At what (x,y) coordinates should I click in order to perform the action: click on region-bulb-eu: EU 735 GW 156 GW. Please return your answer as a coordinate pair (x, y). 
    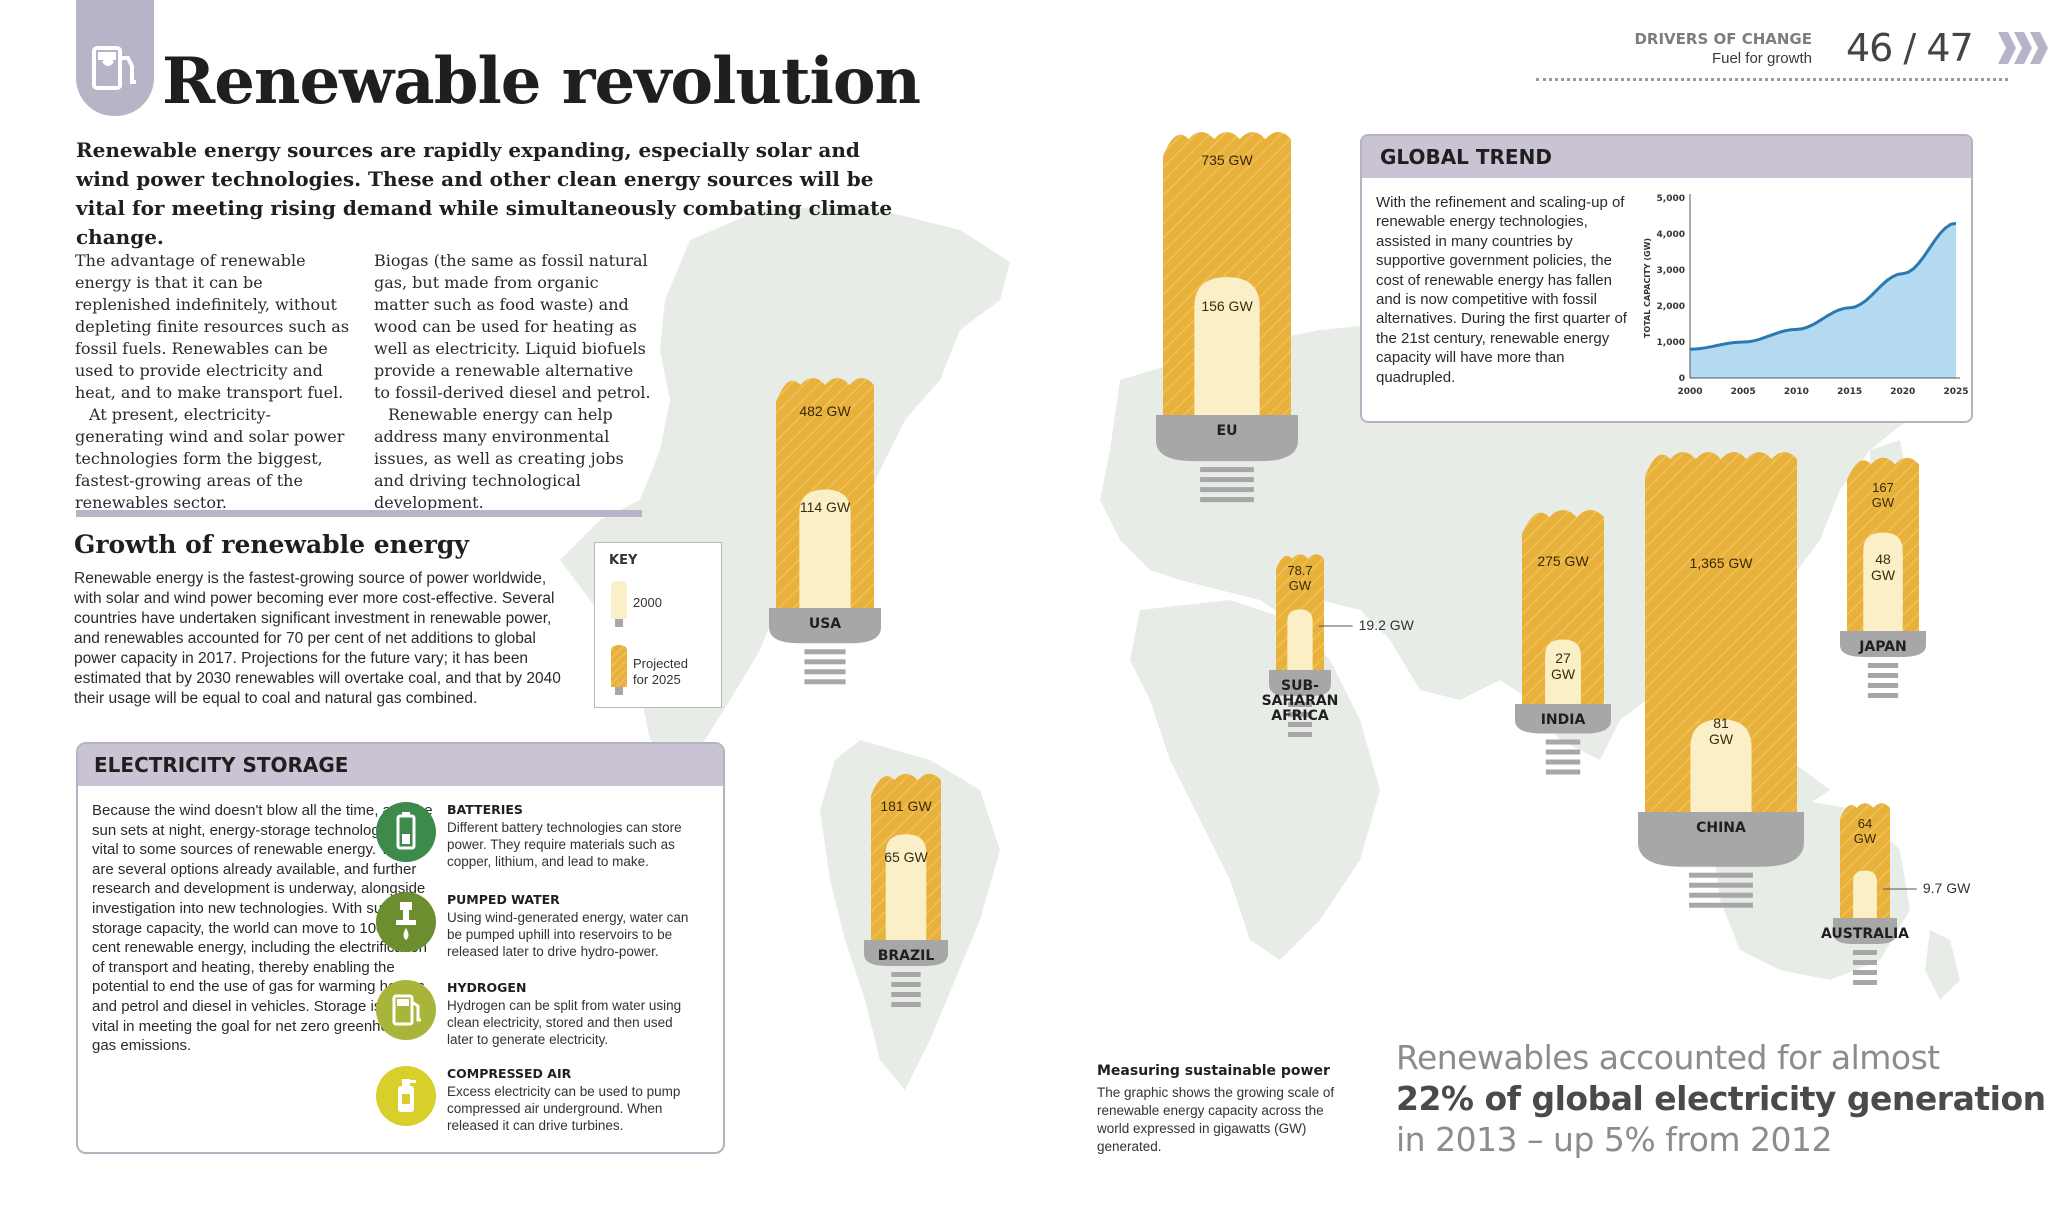
    Looking at the image, I should click on (1227, 317).